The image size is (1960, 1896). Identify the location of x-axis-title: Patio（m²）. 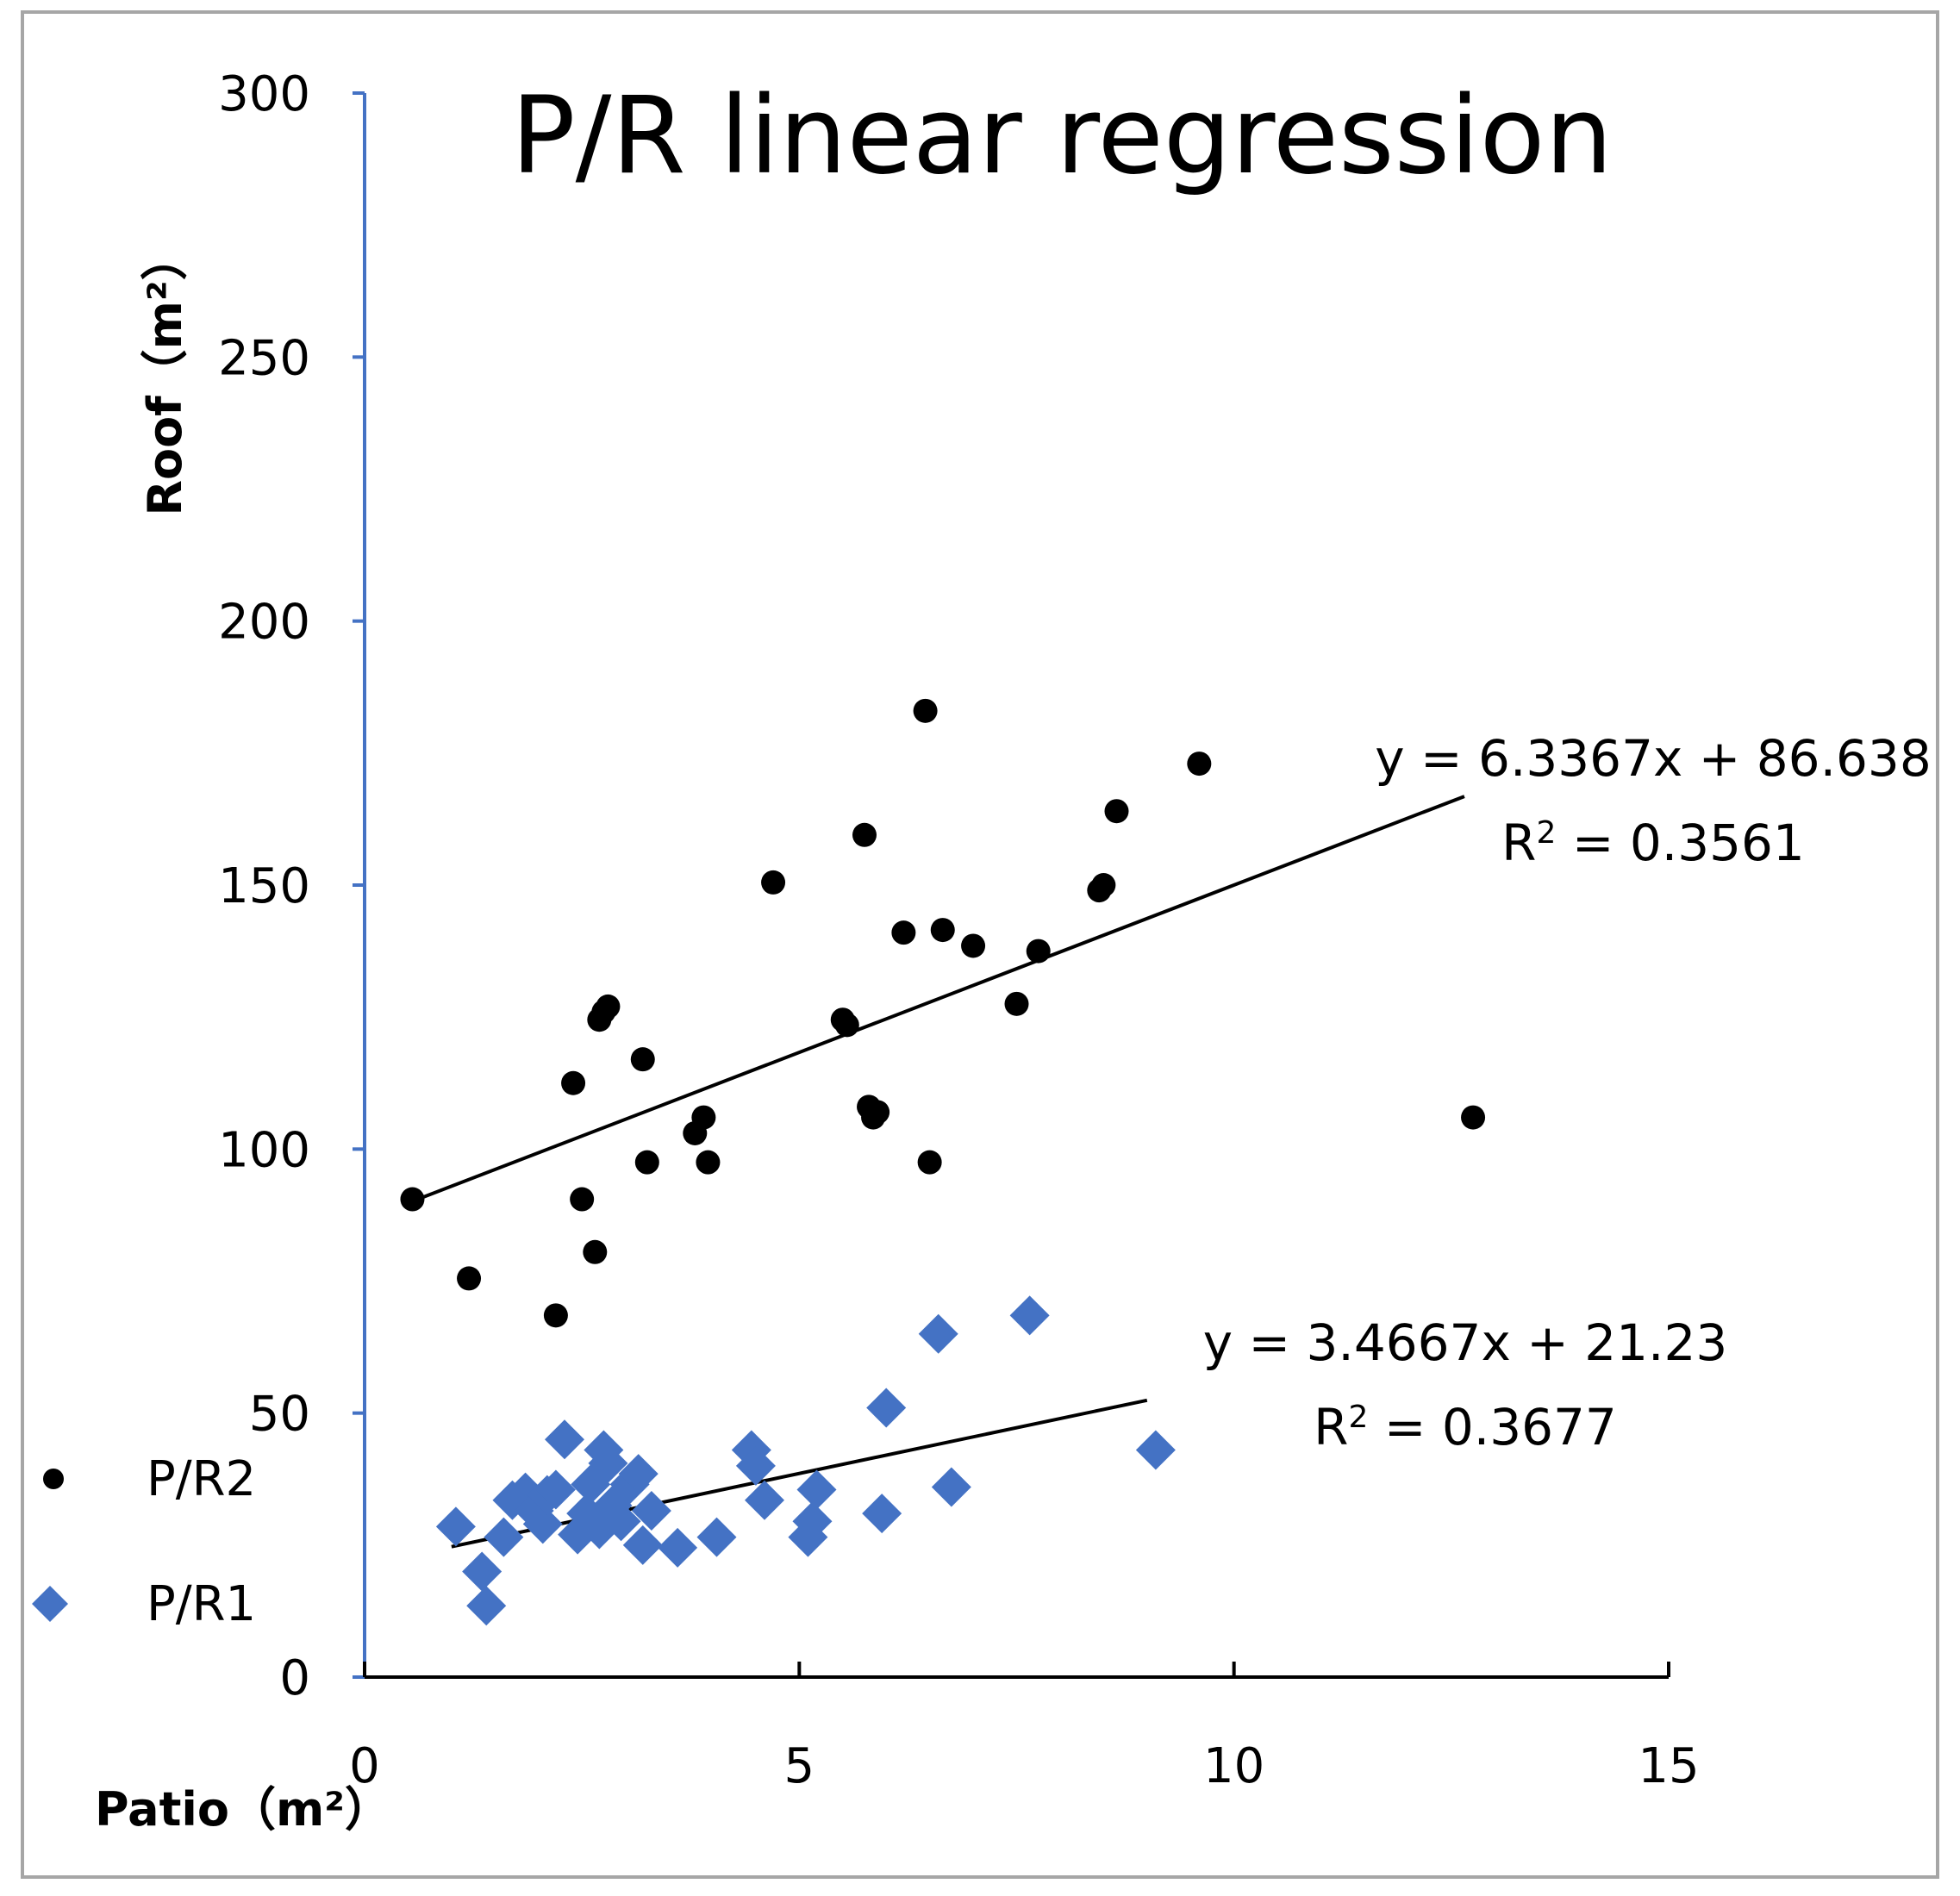
(243, 1809).